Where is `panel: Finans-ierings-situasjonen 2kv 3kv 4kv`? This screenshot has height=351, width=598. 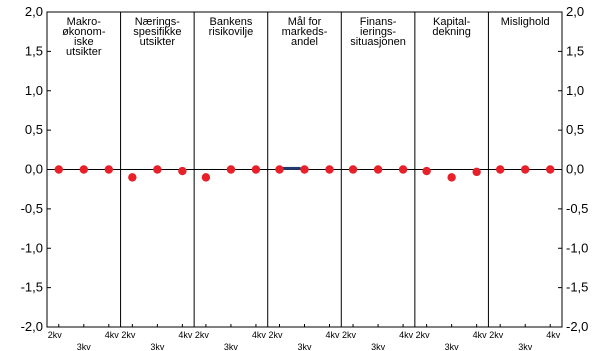
panel: Finans-ierings-situasjonen 2kv 3kv 4kv is located at coordinates (377, 181).